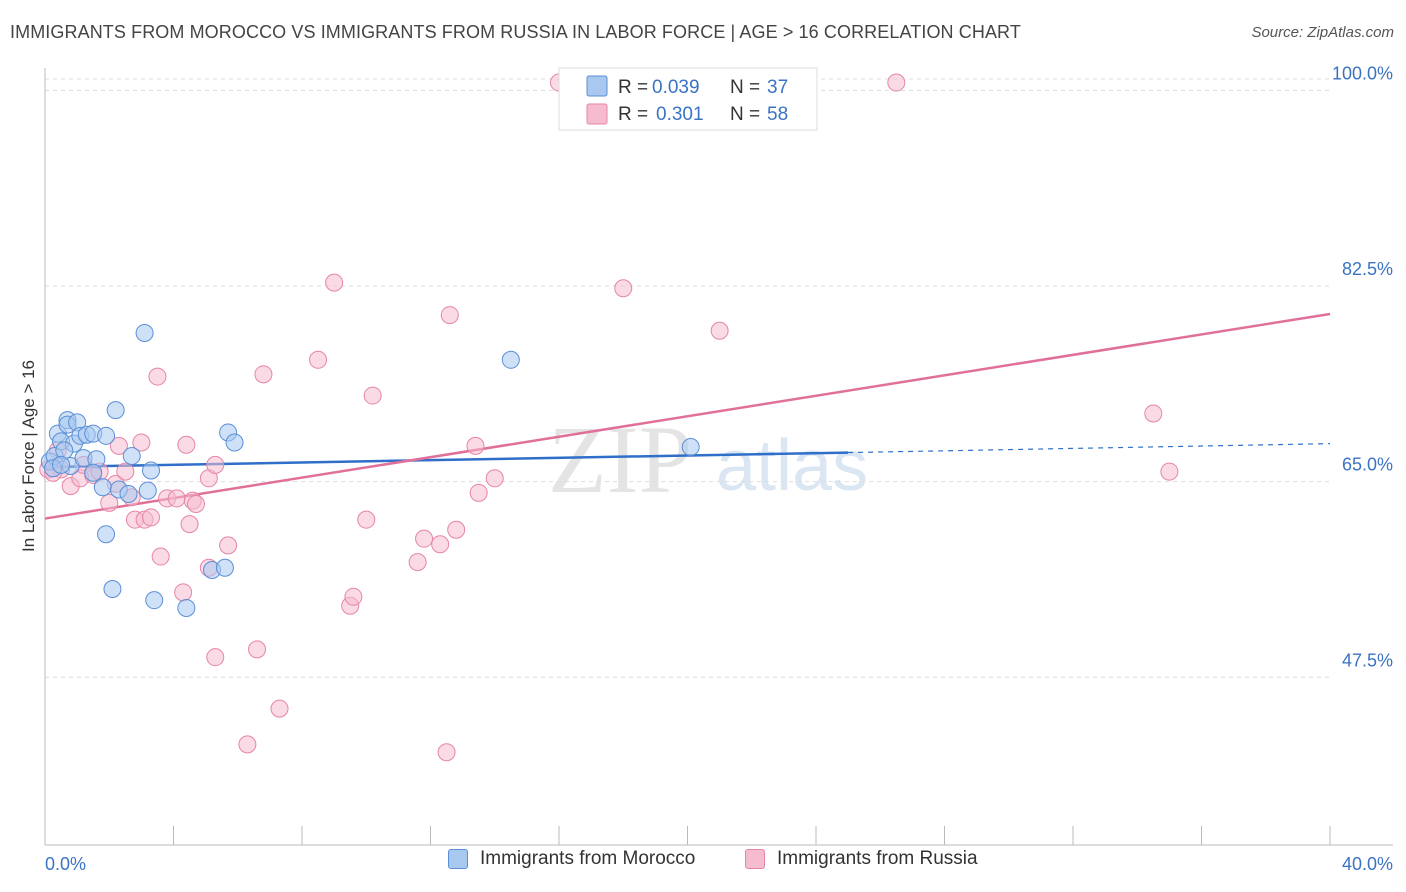 This screenshot has width=1406, height=892. I want to click on y-tick-label: 100.0%, so click(1362, 73).